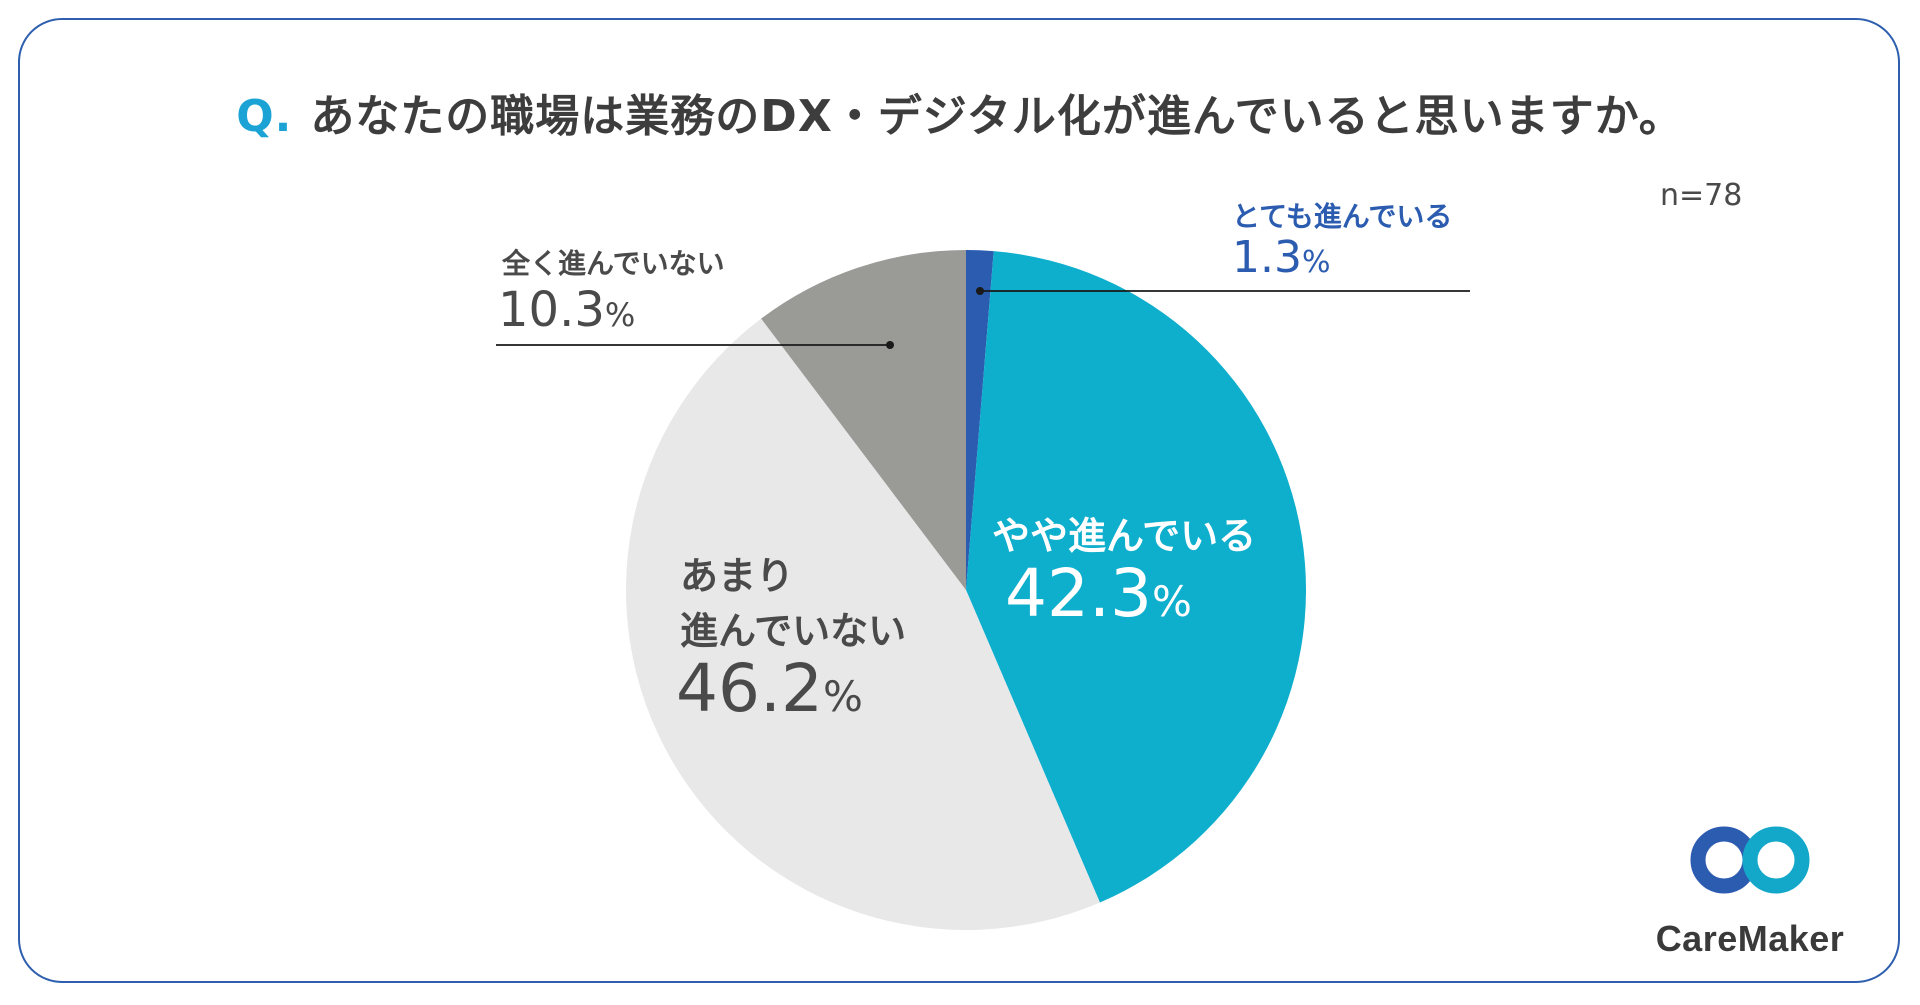 The width and height of the screenshot is (1920, 1005). I want to click on pie-slice-not-at-all, so click(863, 420).